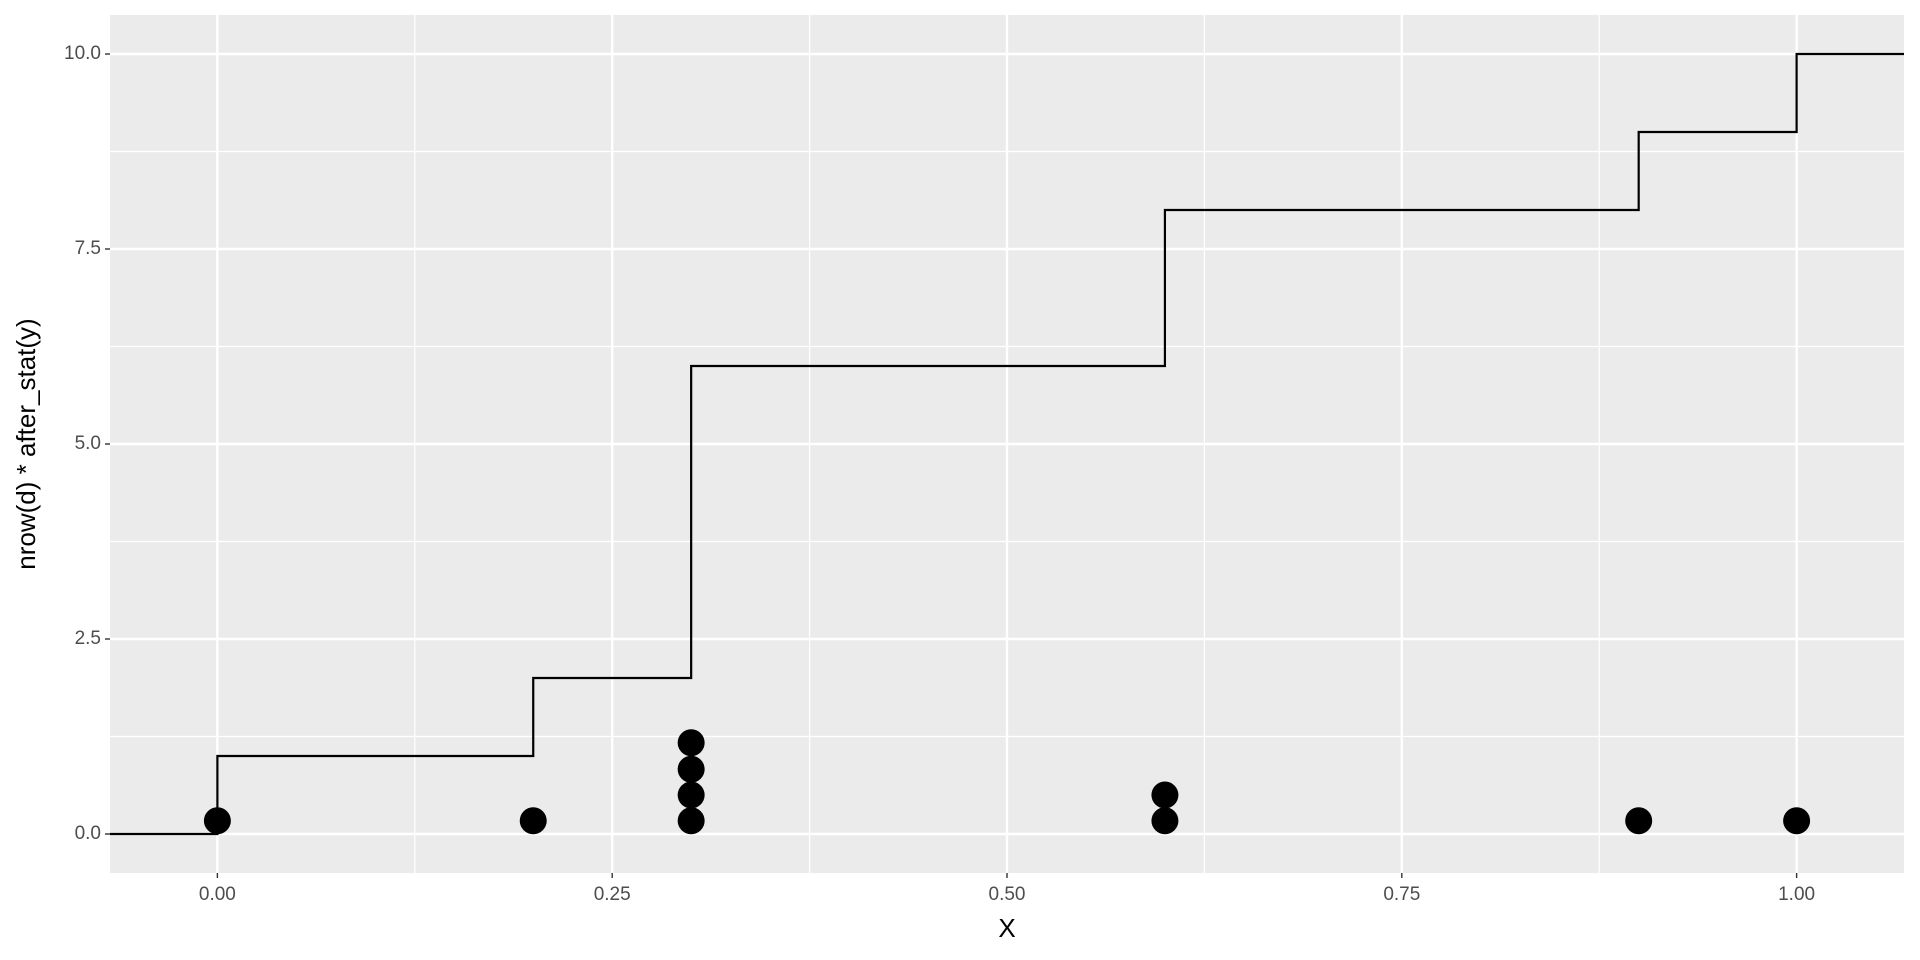 Image resolution: width=1920 pixels, height=960 pixels. I want to click on x-tick-label: 0.25, so click(612, 894).